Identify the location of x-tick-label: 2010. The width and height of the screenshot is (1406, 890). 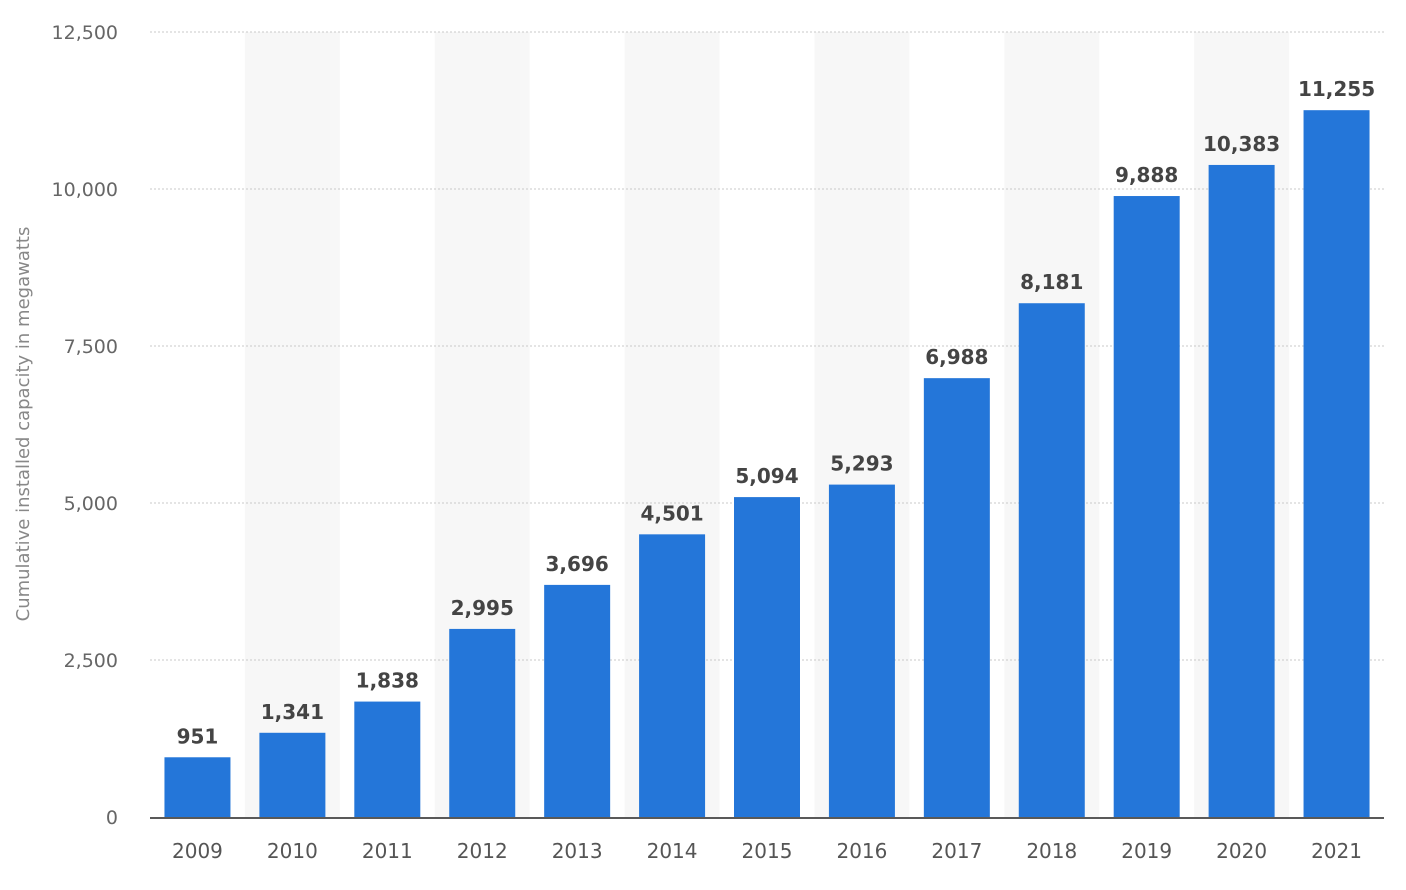
(292, 851).